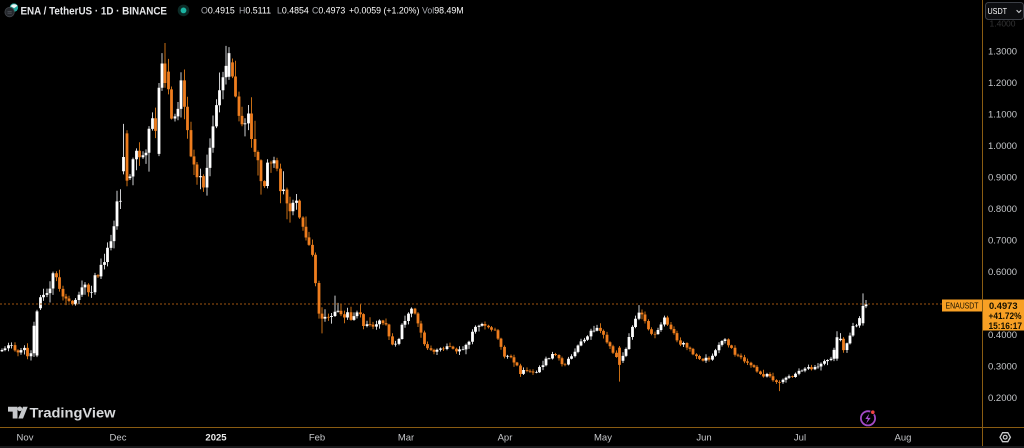 This screenshot has height=448, width=1024. What do you see at coordinates (1002, 398) in the screenshot?
I see `svg-text: 0.2000` at bounding box center [1002, 398].